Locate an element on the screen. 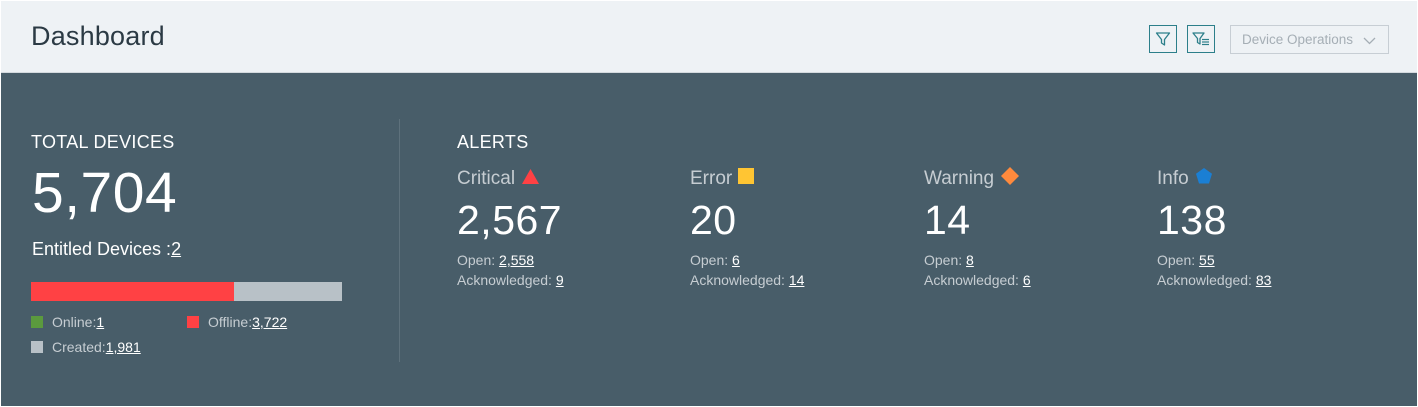 The image size is (1418, 407). created-swatch is located at coordinates (37, 347).